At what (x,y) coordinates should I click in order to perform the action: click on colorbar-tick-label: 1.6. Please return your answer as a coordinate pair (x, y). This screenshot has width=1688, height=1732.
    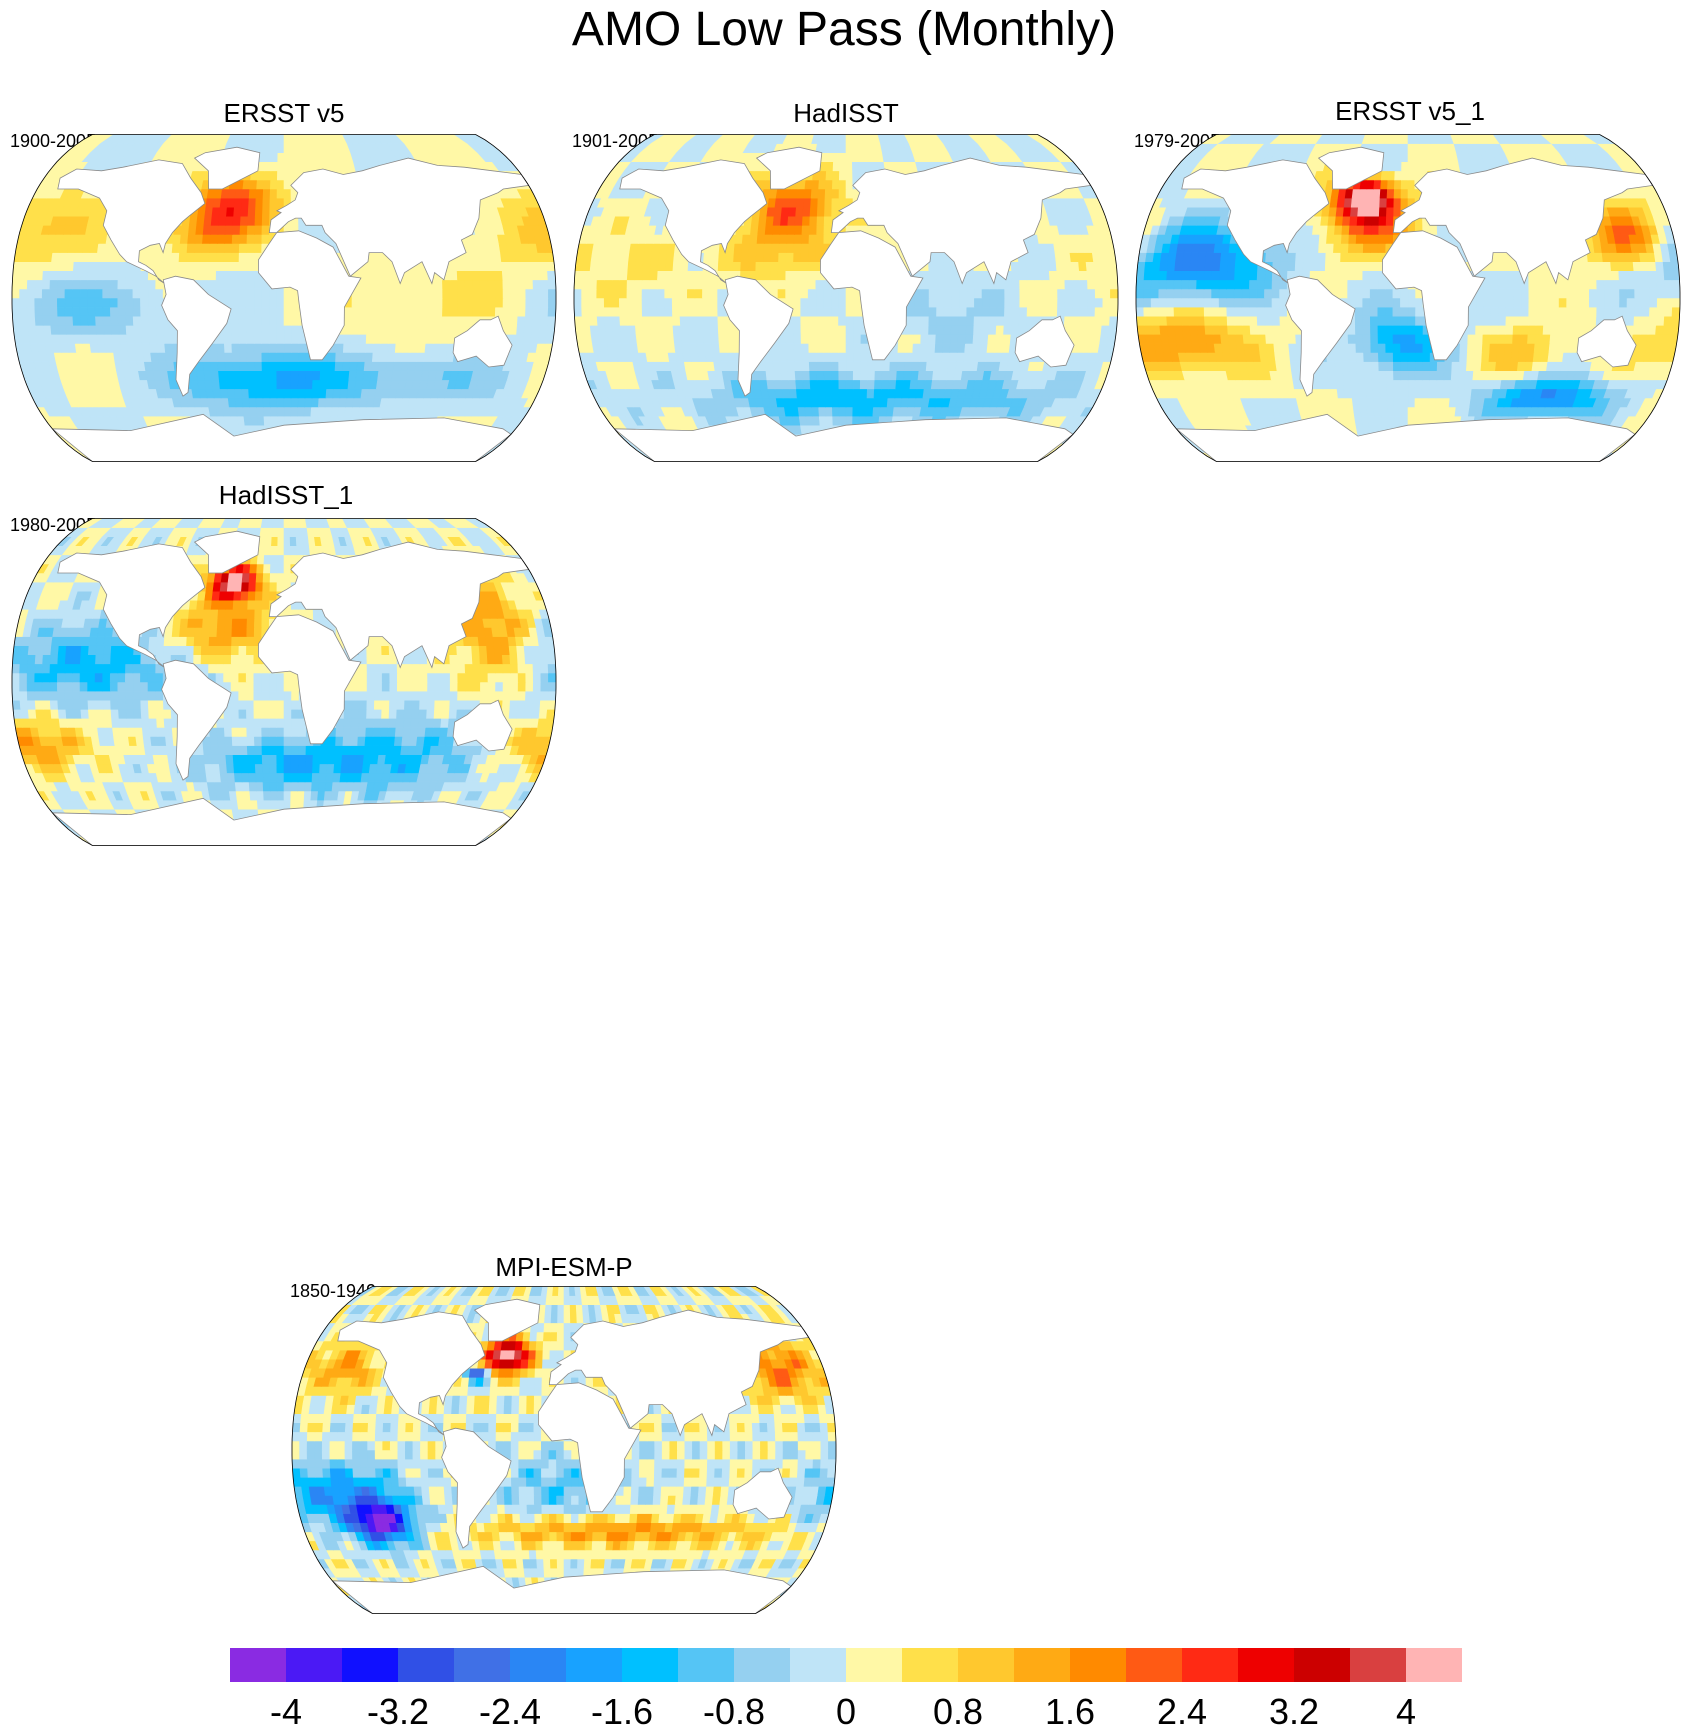
    Looking at the image, I should click on (1070, 1712).